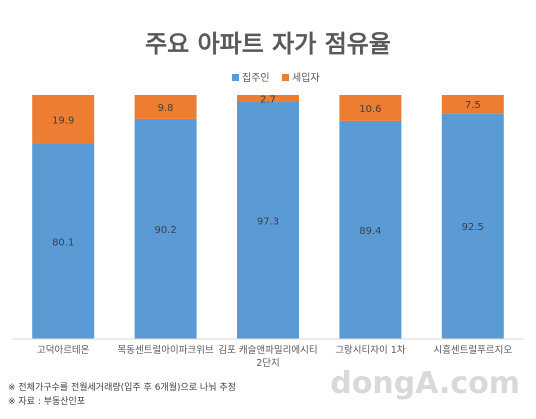 This screenshot has width=536, height=419. I want to click on data-label-owner-1: 90.2, so click(165, 230).